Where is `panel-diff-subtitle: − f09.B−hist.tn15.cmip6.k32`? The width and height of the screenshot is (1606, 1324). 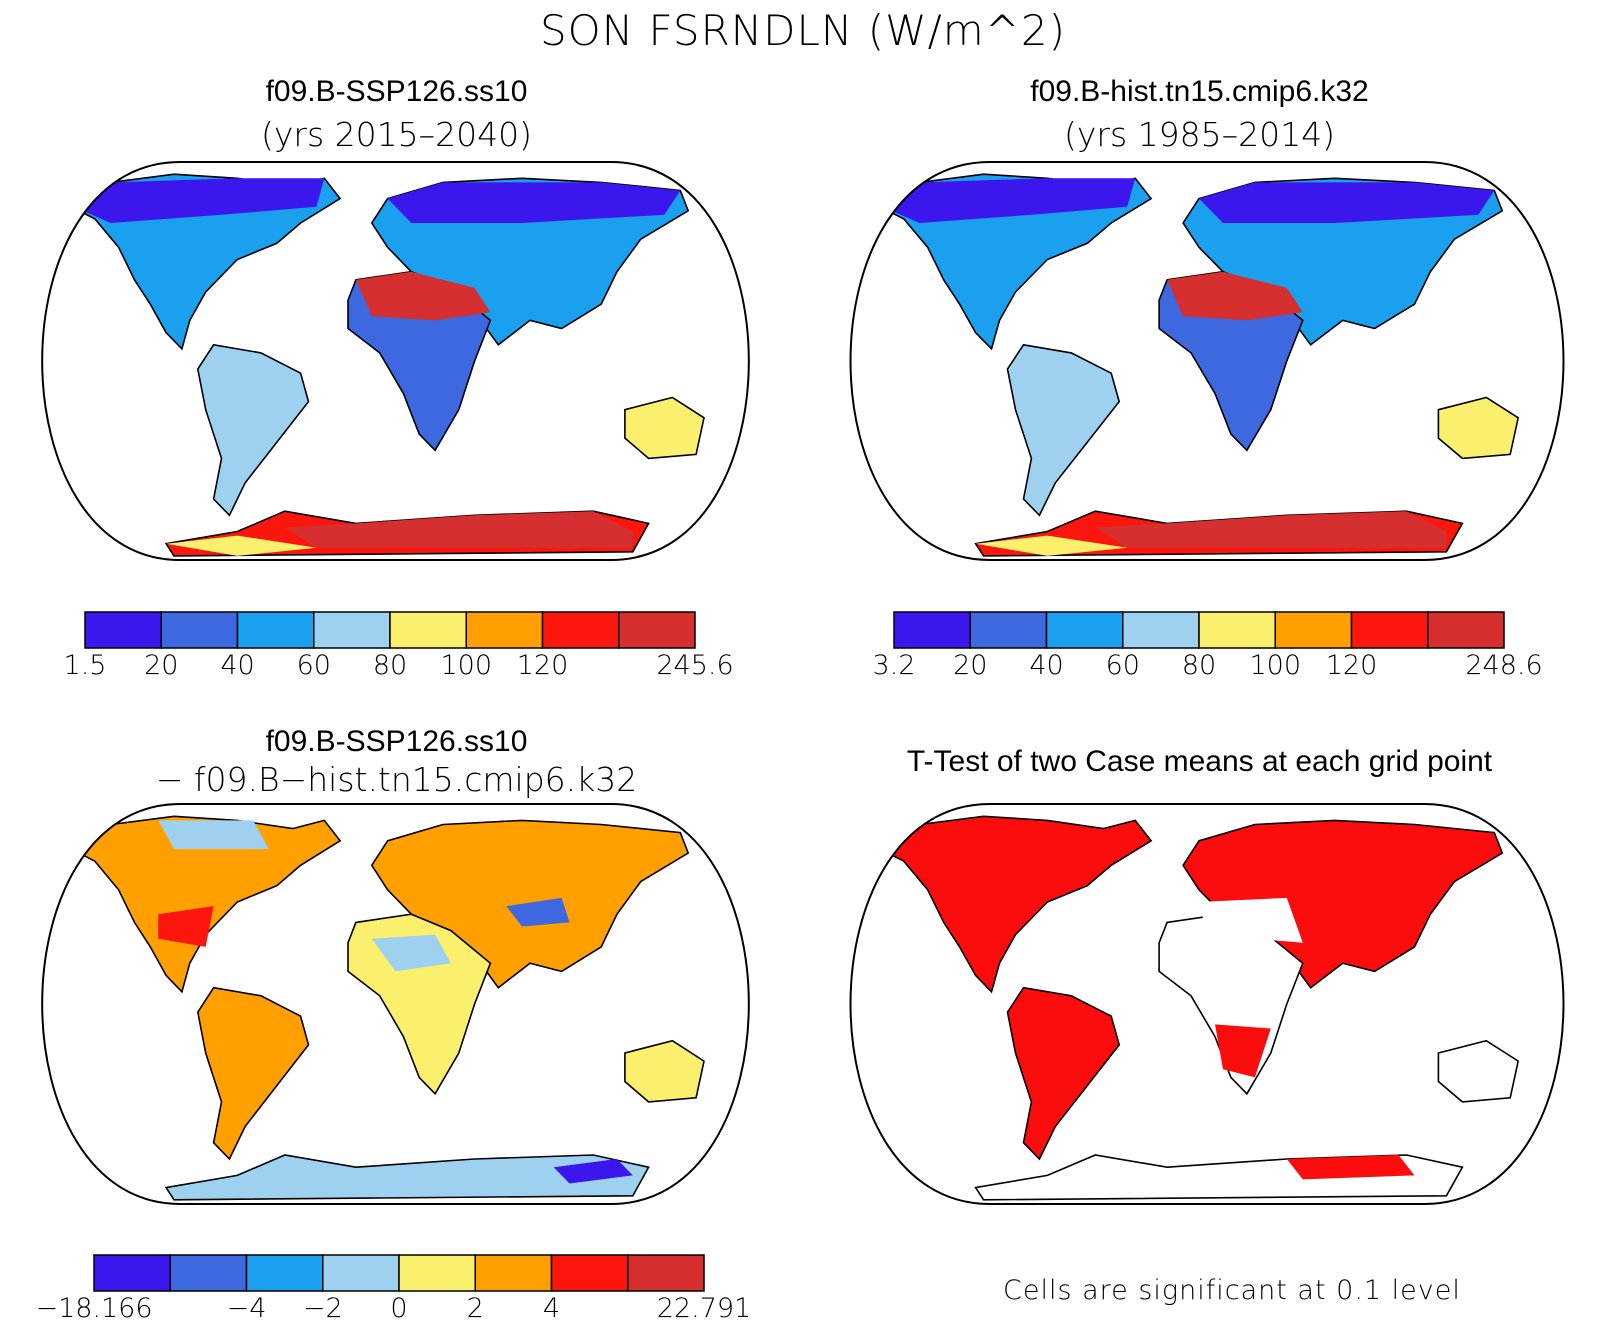
panel-diff-subtitle: − f09.B−hist.tn15.cmip6.k32 is located at coordinates (396, 779).